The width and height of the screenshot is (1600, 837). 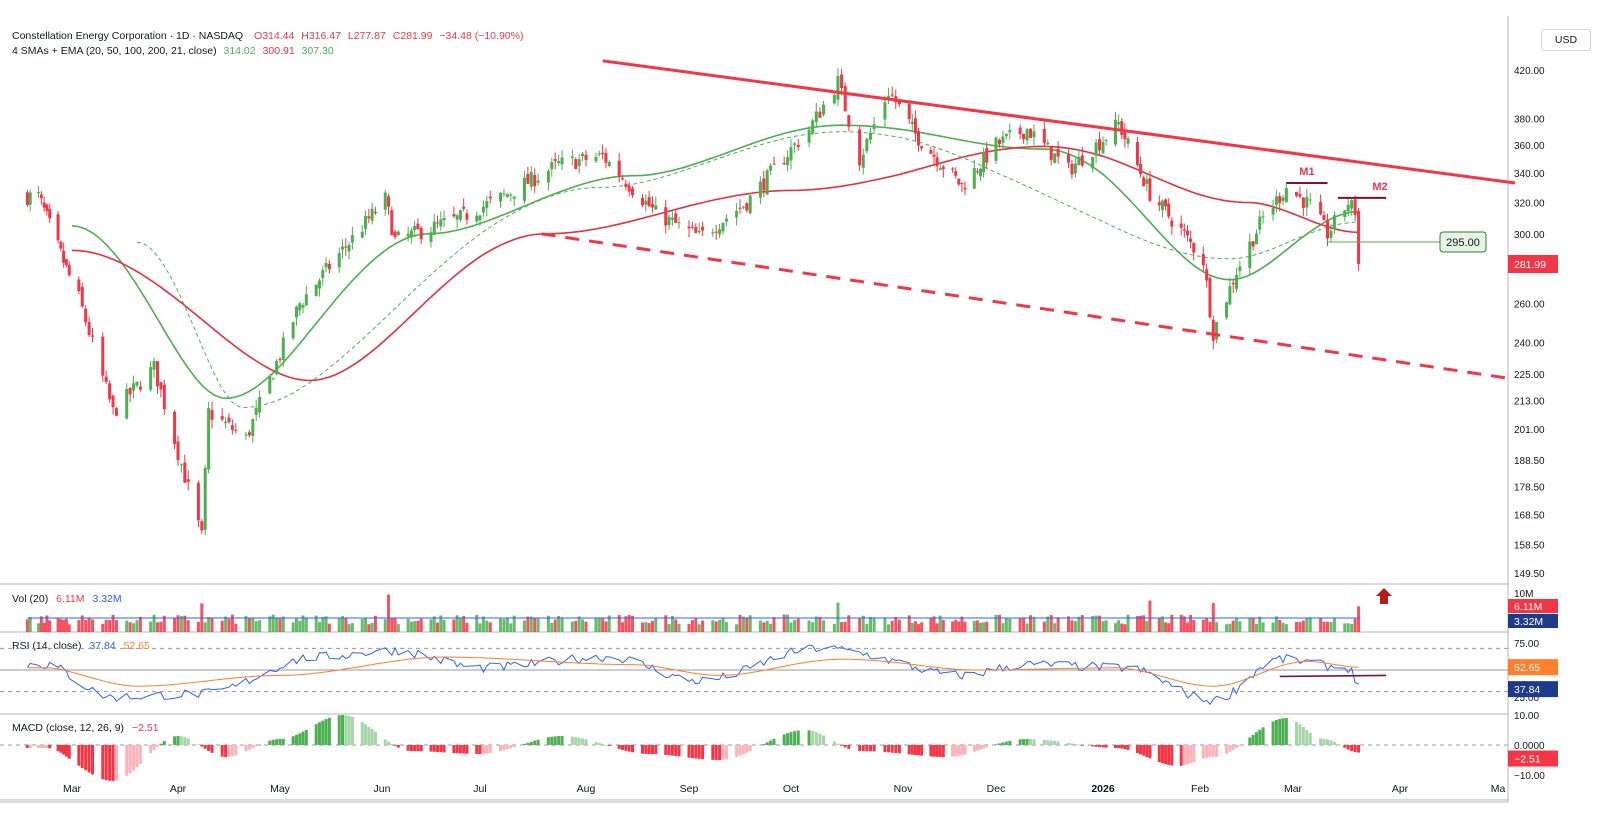 What do you see at coordinates (278, 51) in the screenshot?
I see `ma-value-1: 300.91` at bounding box center [278, 51].